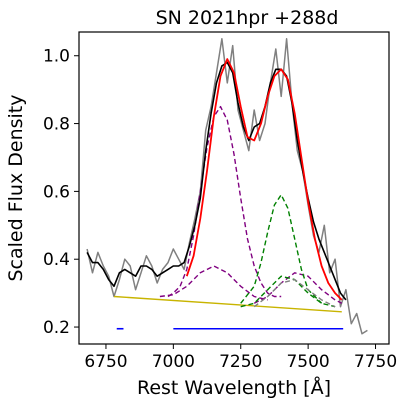 The width and height of the screenshot is (415, 406). What do you see at coordinates (173, 362) in the screenshot?
I see `x-tick-label-1: 7000` at bounding box center [173, 362].